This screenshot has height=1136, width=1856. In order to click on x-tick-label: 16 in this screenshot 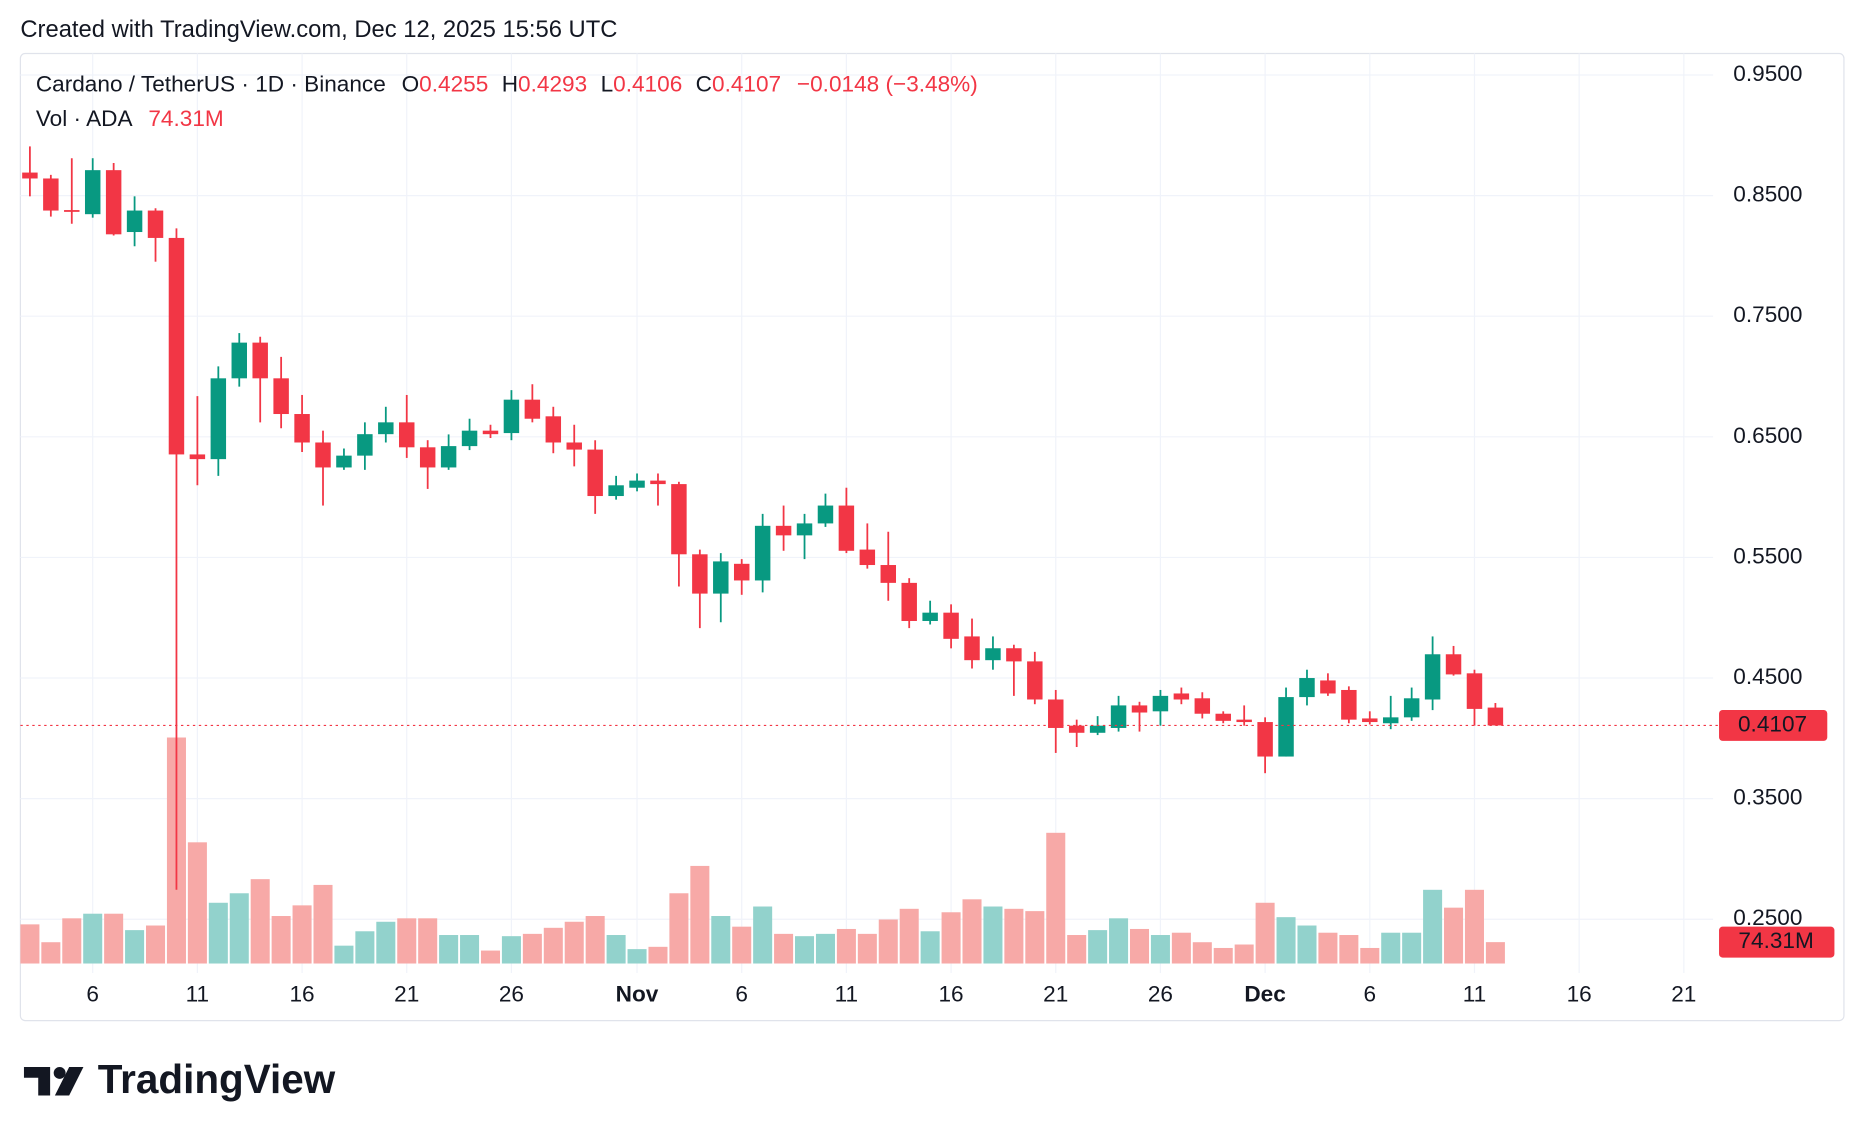, I will do `click(301, 994)`.